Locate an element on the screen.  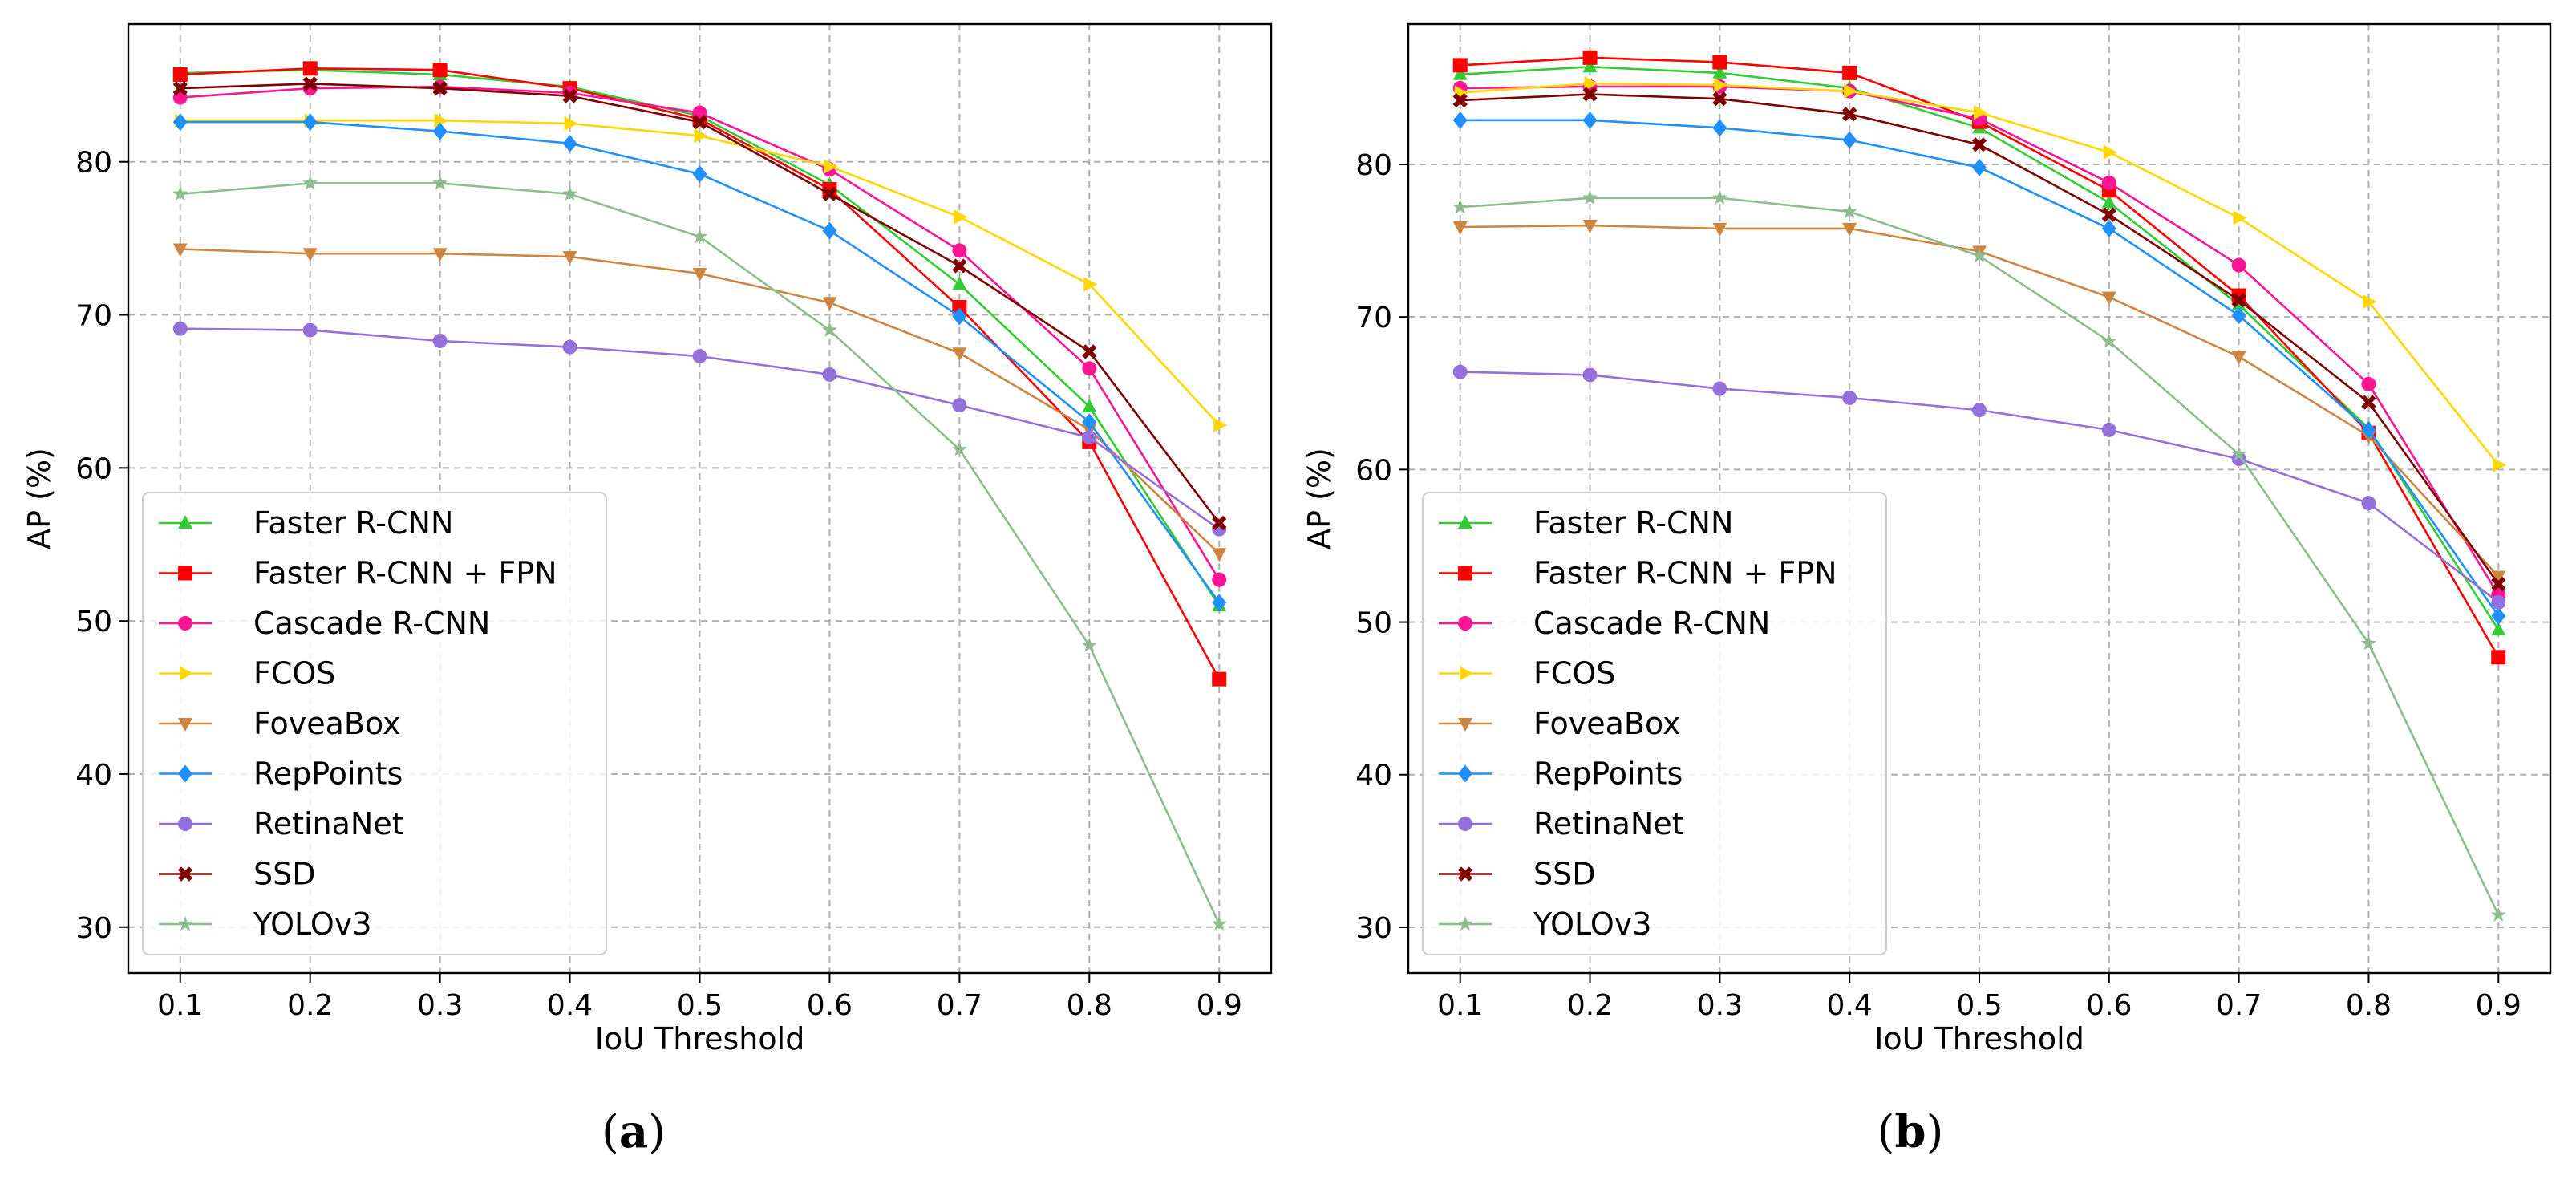
x-tick-label: 0.4 is located at coordinates (570, 1006).